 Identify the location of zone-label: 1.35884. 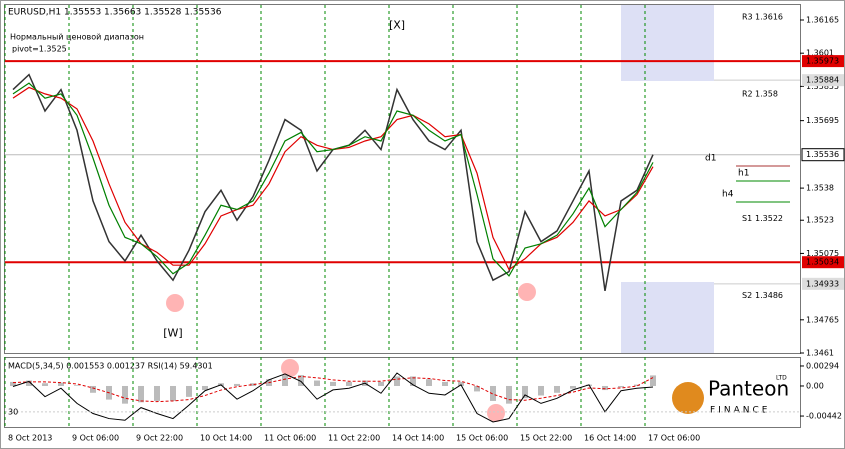
(822, 80).